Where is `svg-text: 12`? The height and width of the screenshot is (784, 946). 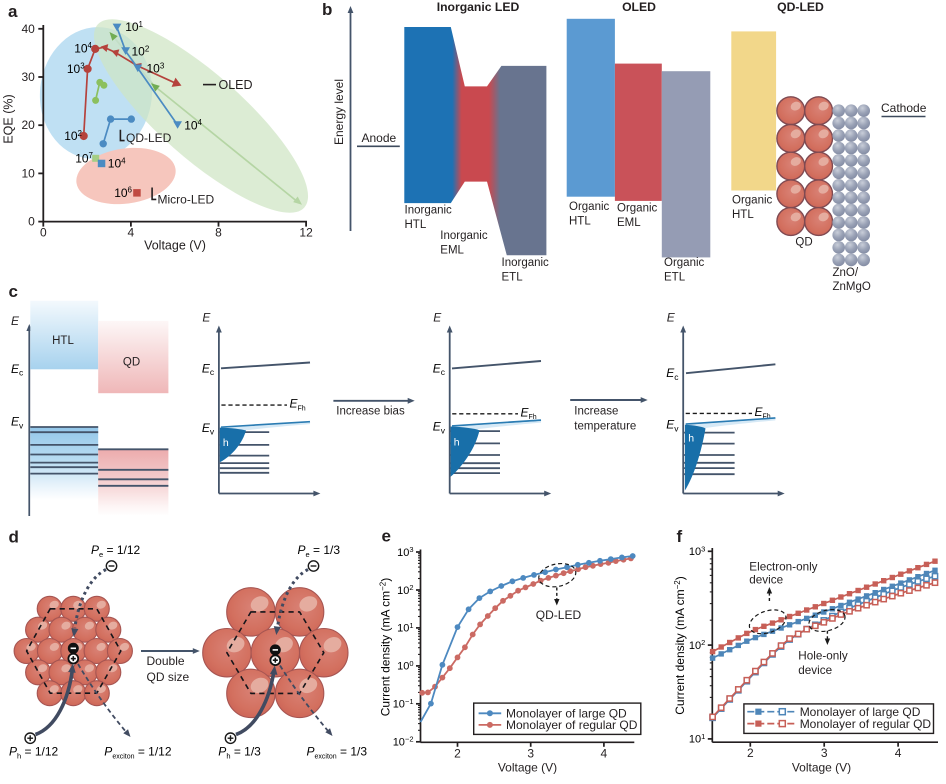 svg-text: 12 is located at coordinates (306, 232).